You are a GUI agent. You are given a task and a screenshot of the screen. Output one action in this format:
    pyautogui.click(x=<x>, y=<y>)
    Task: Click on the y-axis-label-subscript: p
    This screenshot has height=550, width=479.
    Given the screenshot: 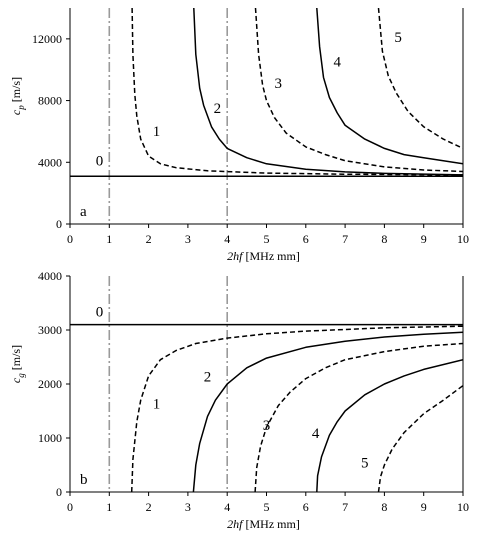 What is the action you would take?
    pyautogui.click(x=21, y=108)
    